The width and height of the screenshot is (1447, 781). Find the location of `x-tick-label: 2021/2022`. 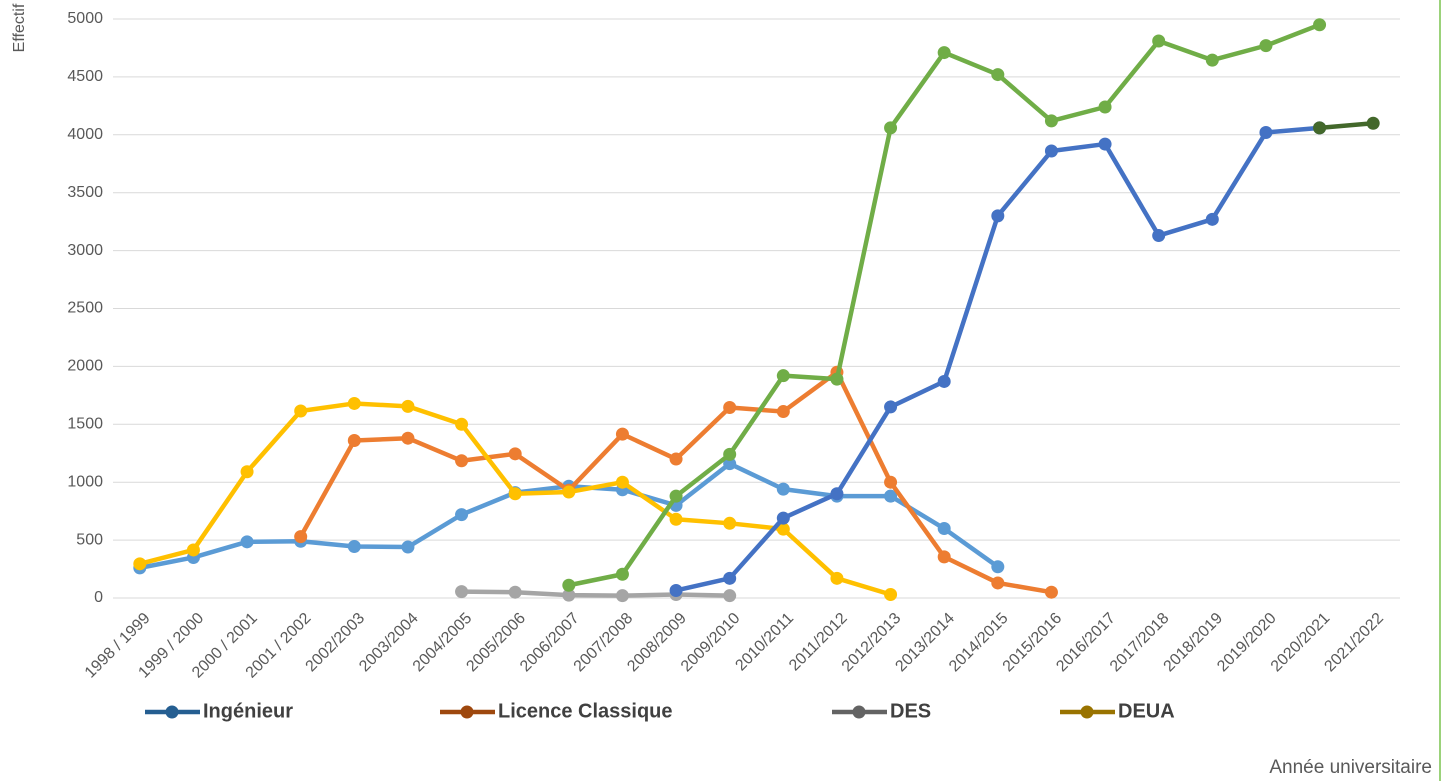

x-tick-label: 2021/2022 is located at coordinates (1354, 643).